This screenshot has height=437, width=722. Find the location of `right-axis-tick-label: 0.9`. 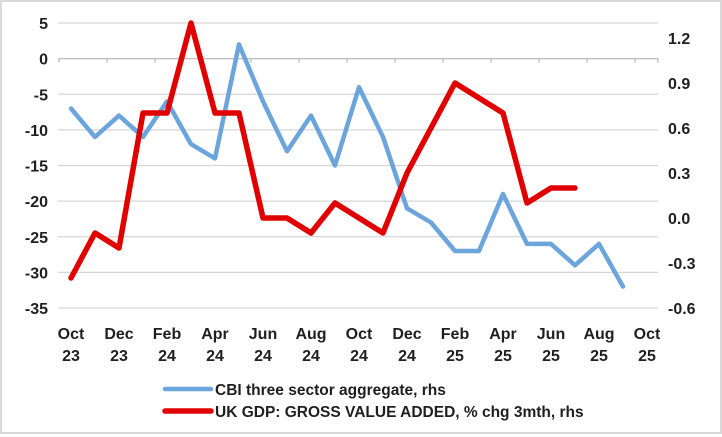

right-axis-tick-label: 0.9 is located at coordinates (679, 84).